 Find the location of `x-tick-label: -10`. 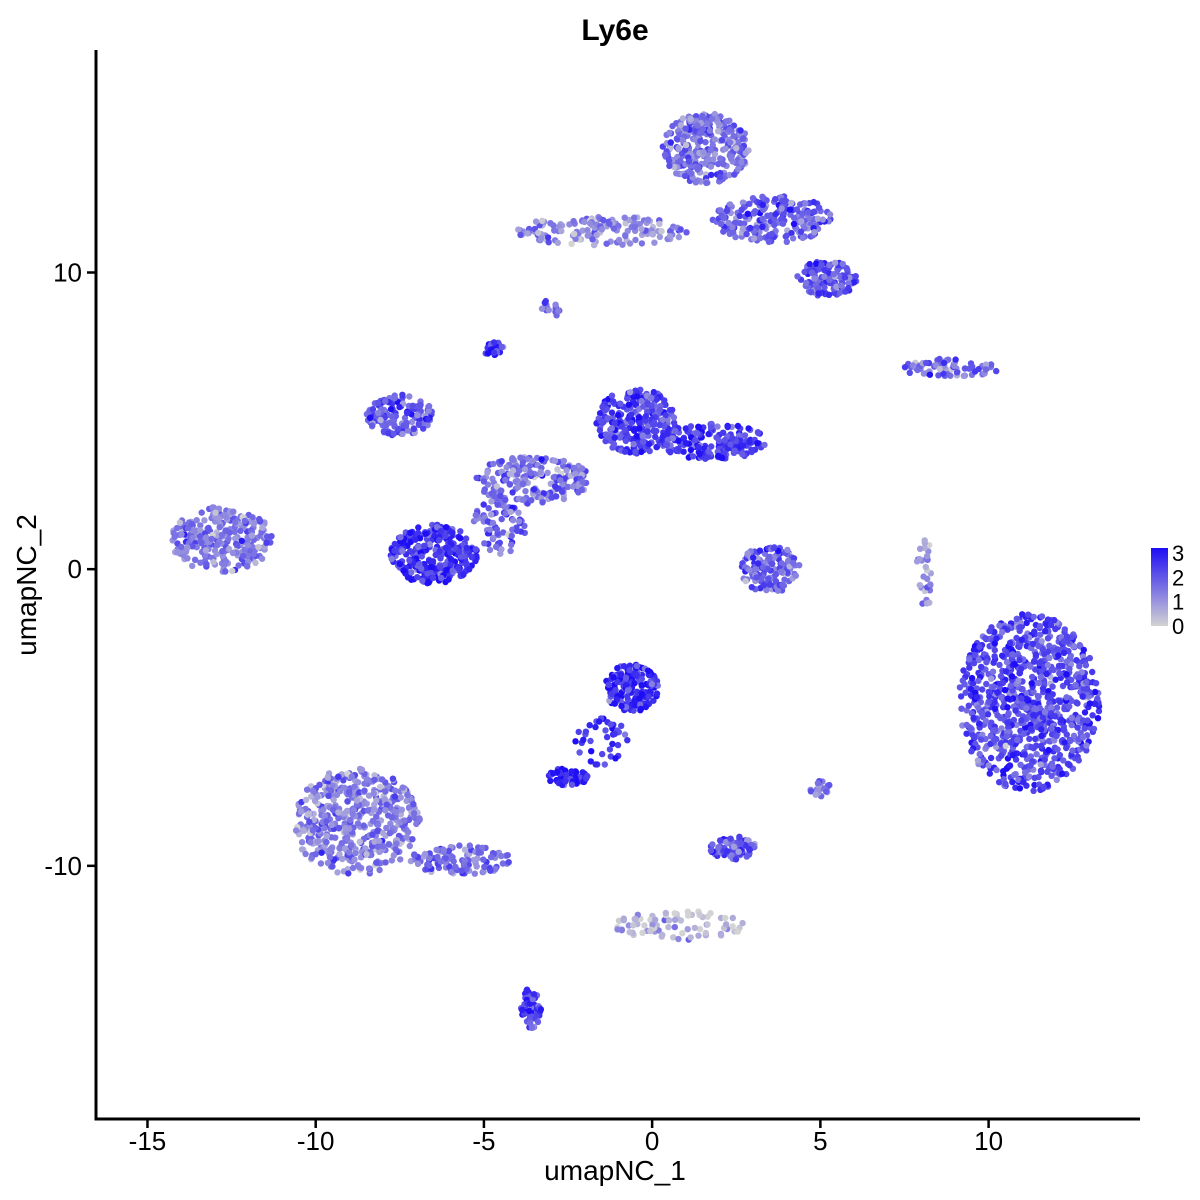

x-tick-label: -10 is located at coordinates (316, 1141).